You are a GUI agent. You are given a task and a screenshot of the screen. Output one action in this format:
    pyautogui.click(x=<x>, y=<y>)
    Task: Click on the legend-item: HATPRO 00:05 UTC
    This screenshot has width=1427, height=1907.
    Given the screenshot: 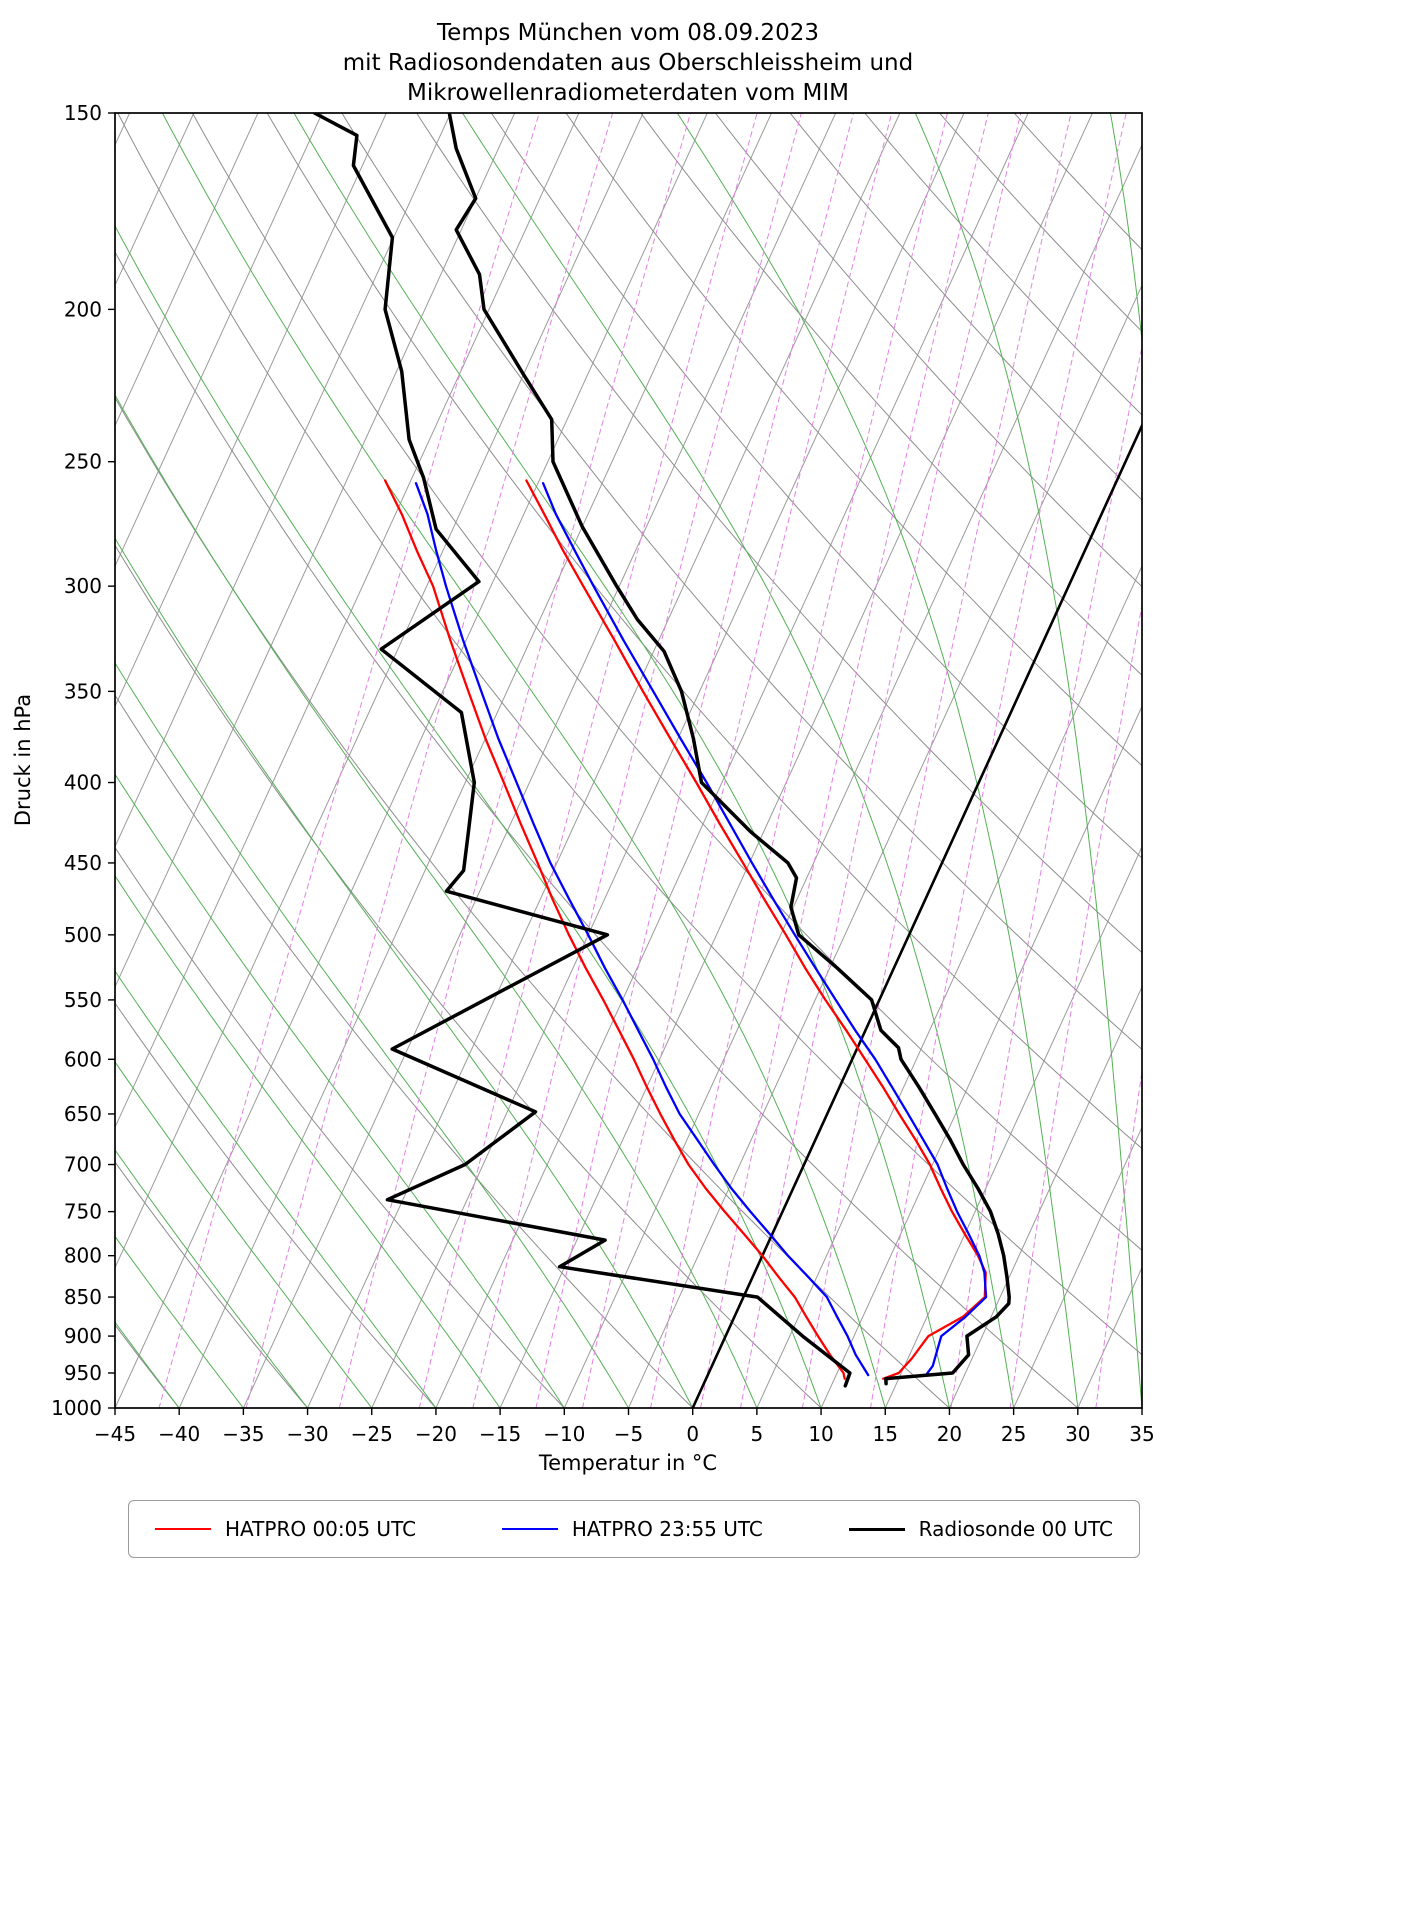 What is the action you would take?
    pyautogui.click(x=285, y=1529)
    